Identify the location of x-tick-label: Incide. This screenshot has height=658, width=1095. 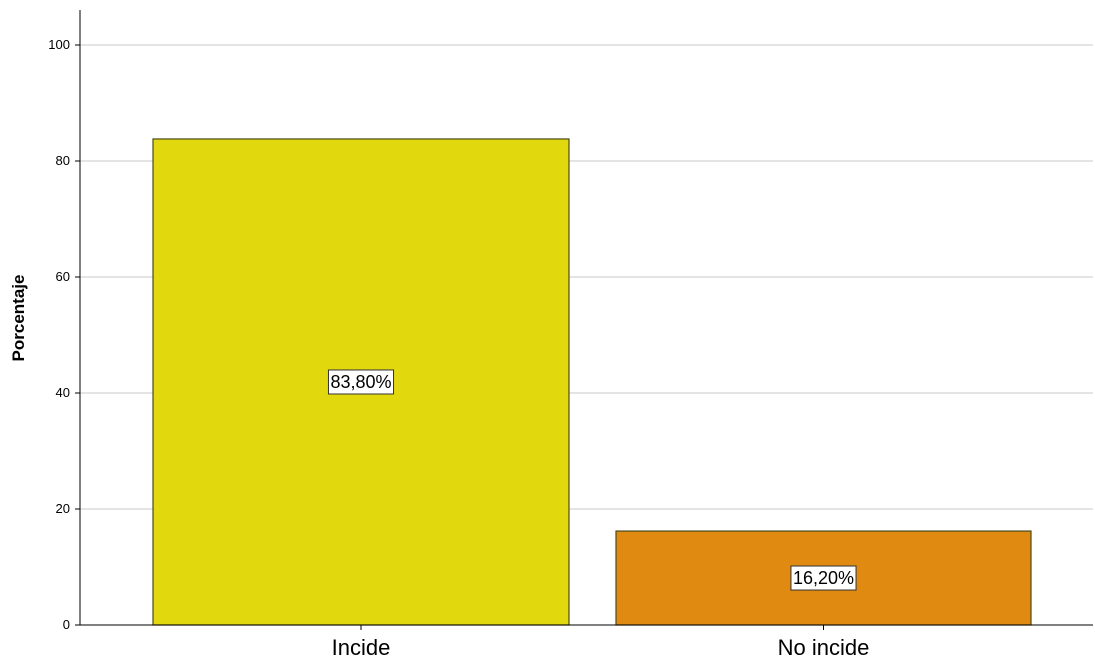
(361, 646).